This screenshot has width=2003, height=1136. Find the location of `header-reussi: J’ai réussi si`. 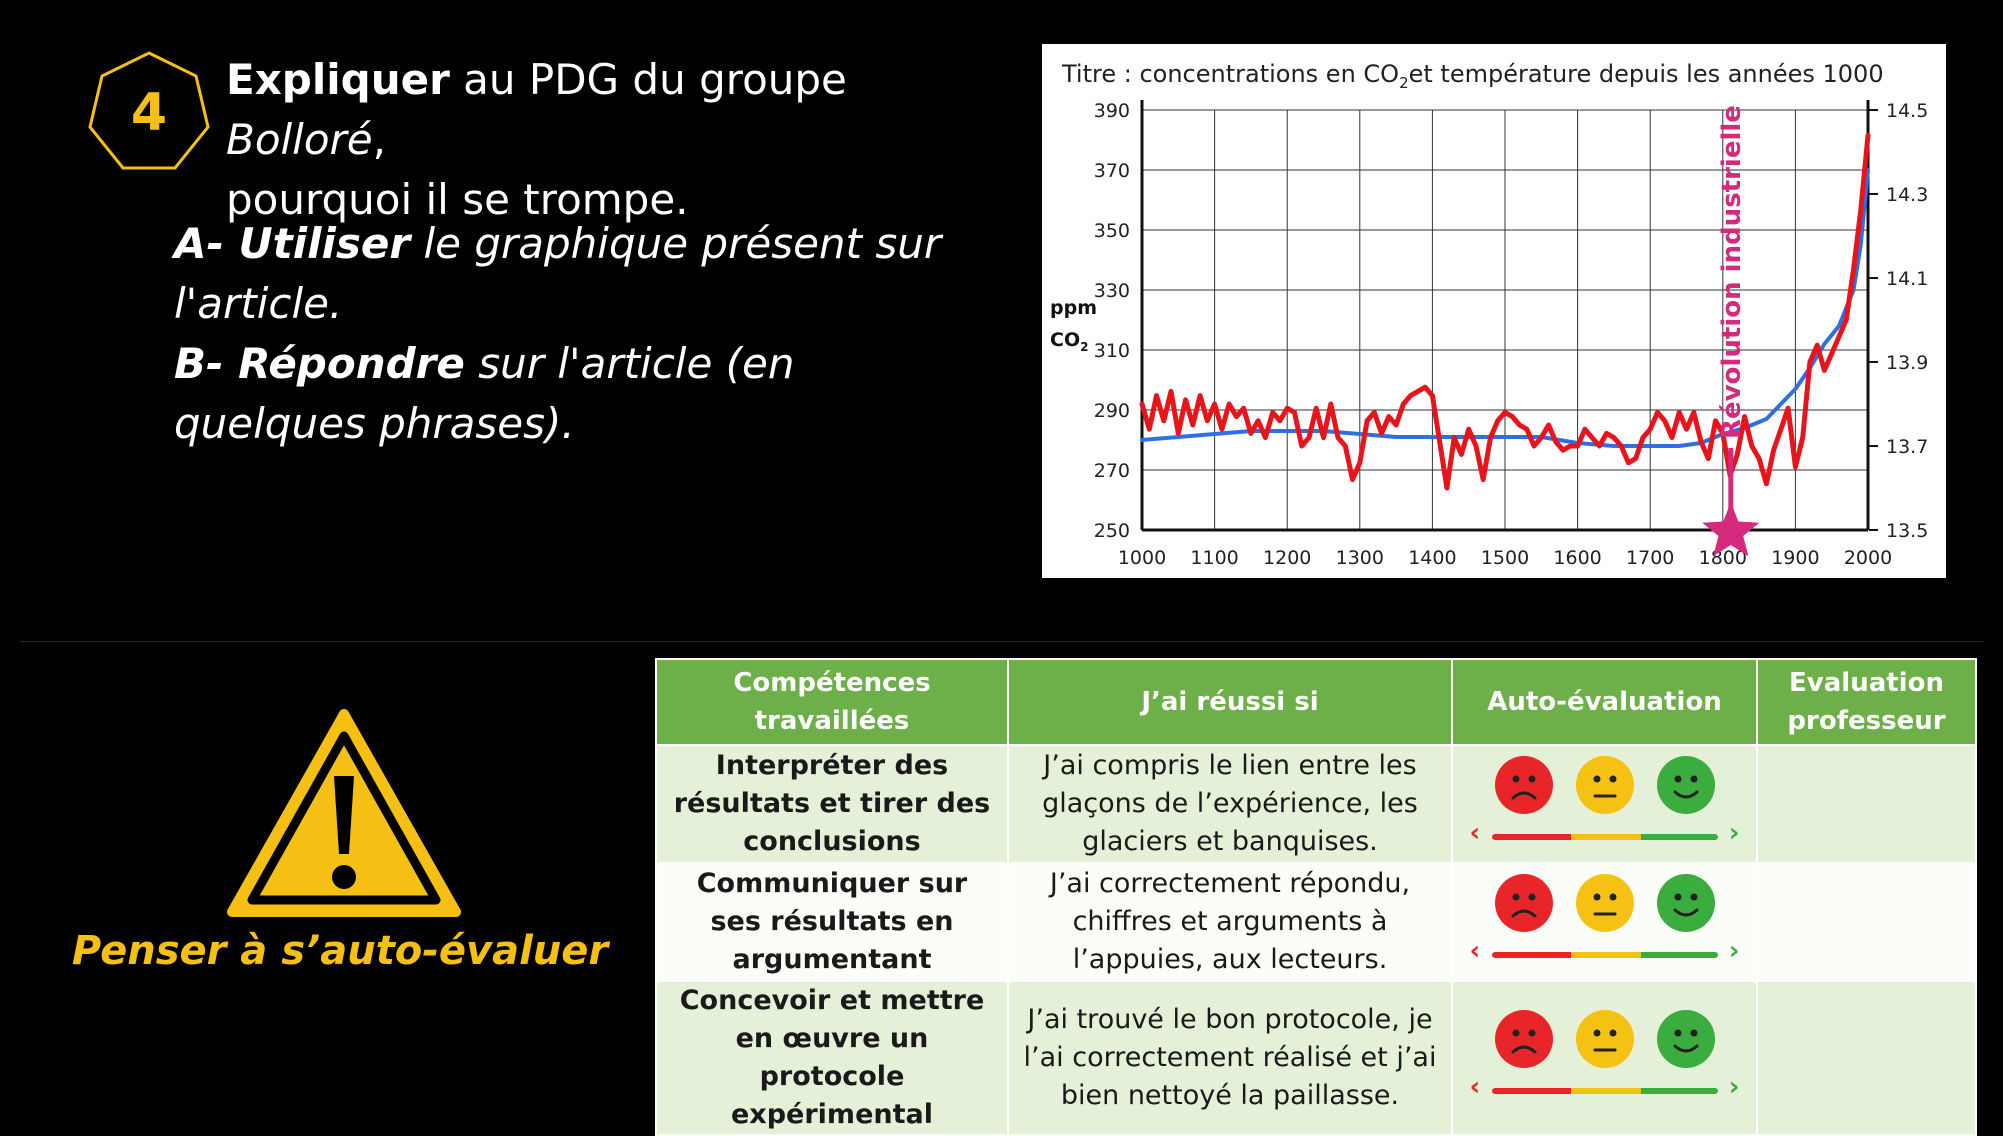

header-reussi: J’ai réussi si is located at coordinates (1230, 702).